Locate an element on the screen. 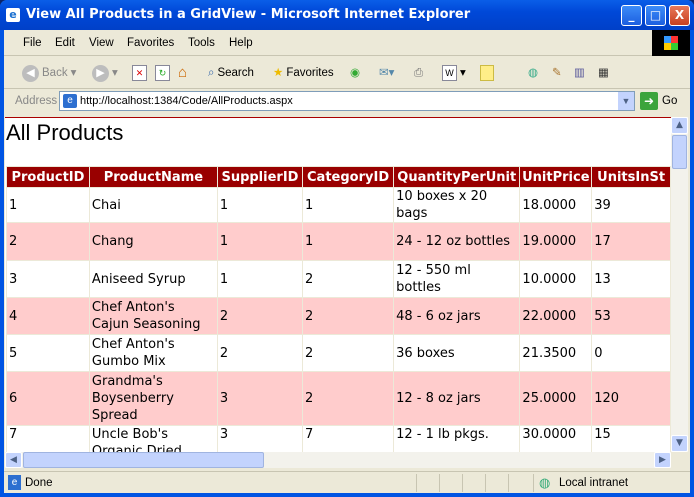 This screenshot has height=497, width=694. printer-icon: ⎙ is located at coordinates (419, 73).